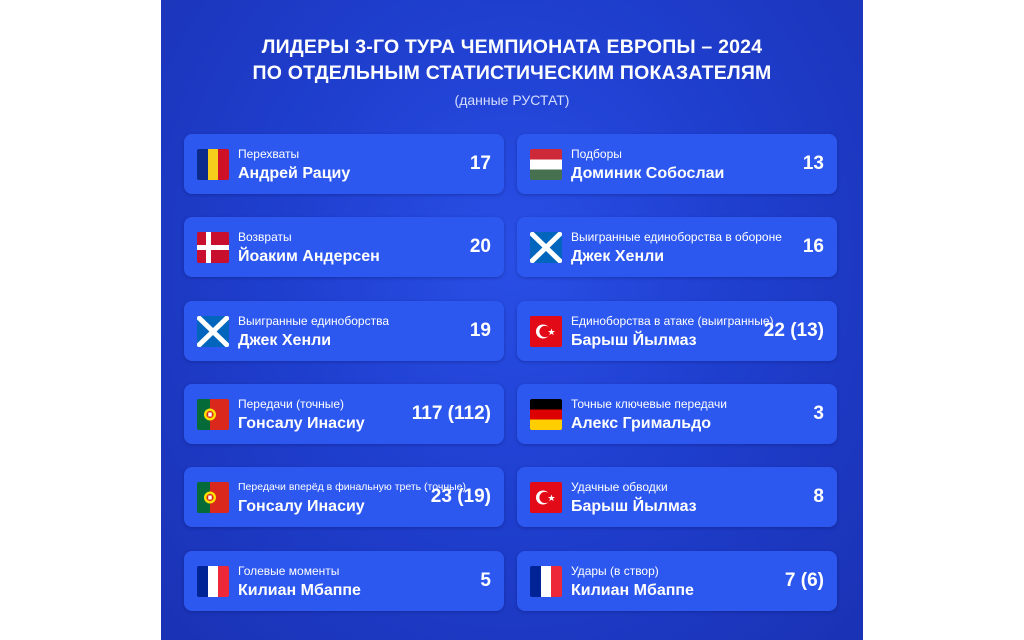 This screenshot has width=1024, height=640. What do you see at coordinates (615, 571) in the screenshot?
I see `stat-label: Удары (в створ)` at bounding box center [615, 571].